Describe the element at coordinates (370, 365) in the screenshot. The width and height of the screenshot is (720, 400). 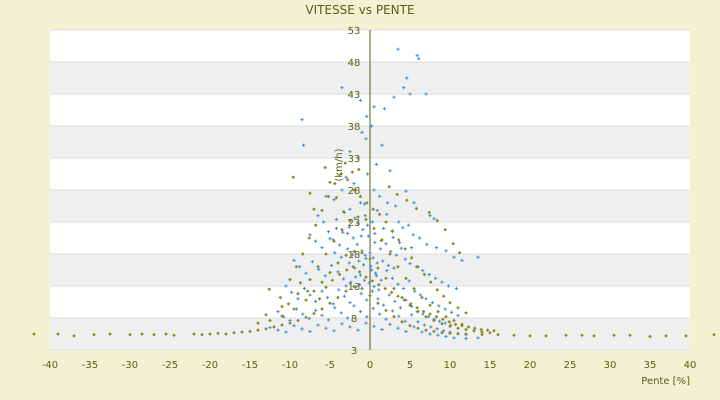
I see `x-tick-label: 0` at that location.